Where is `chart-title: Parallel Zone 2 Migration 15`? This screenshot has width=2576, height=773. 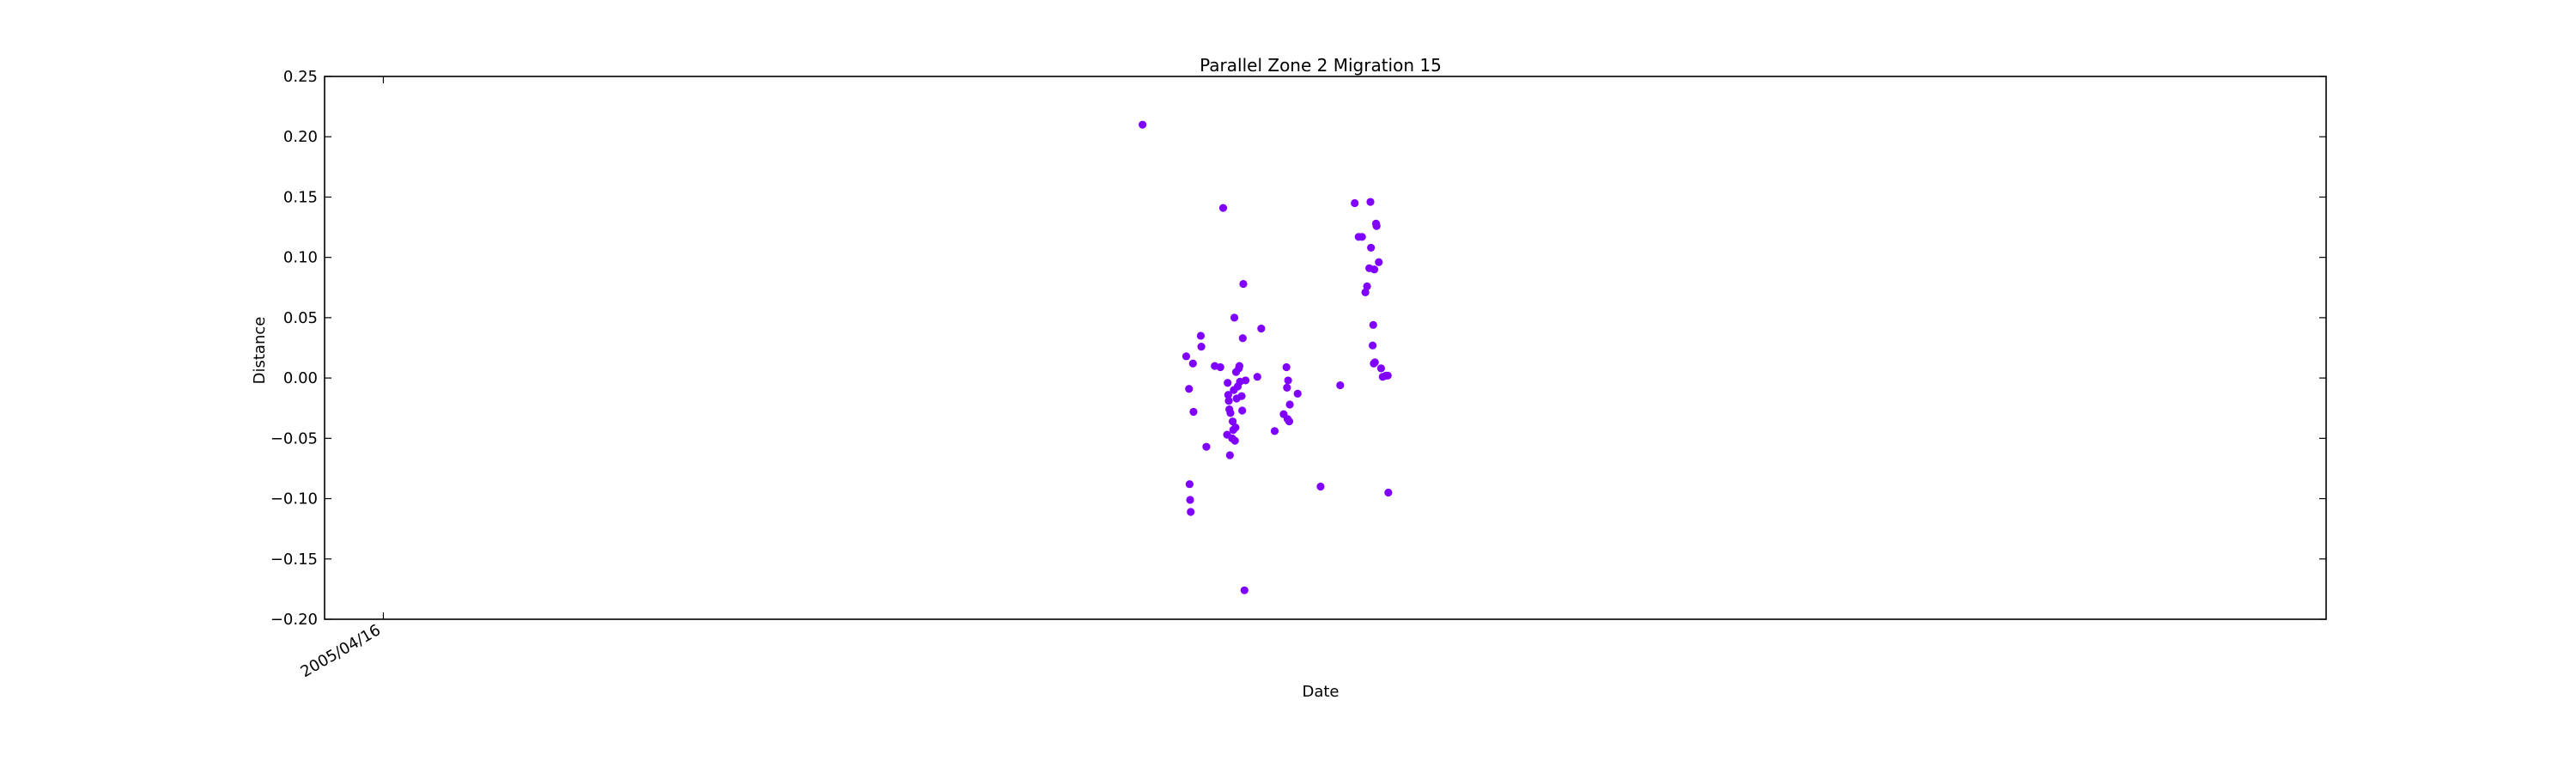 chart-title: Parallel Zone 2 Migration 15 is located at coordinates (1321, 65).